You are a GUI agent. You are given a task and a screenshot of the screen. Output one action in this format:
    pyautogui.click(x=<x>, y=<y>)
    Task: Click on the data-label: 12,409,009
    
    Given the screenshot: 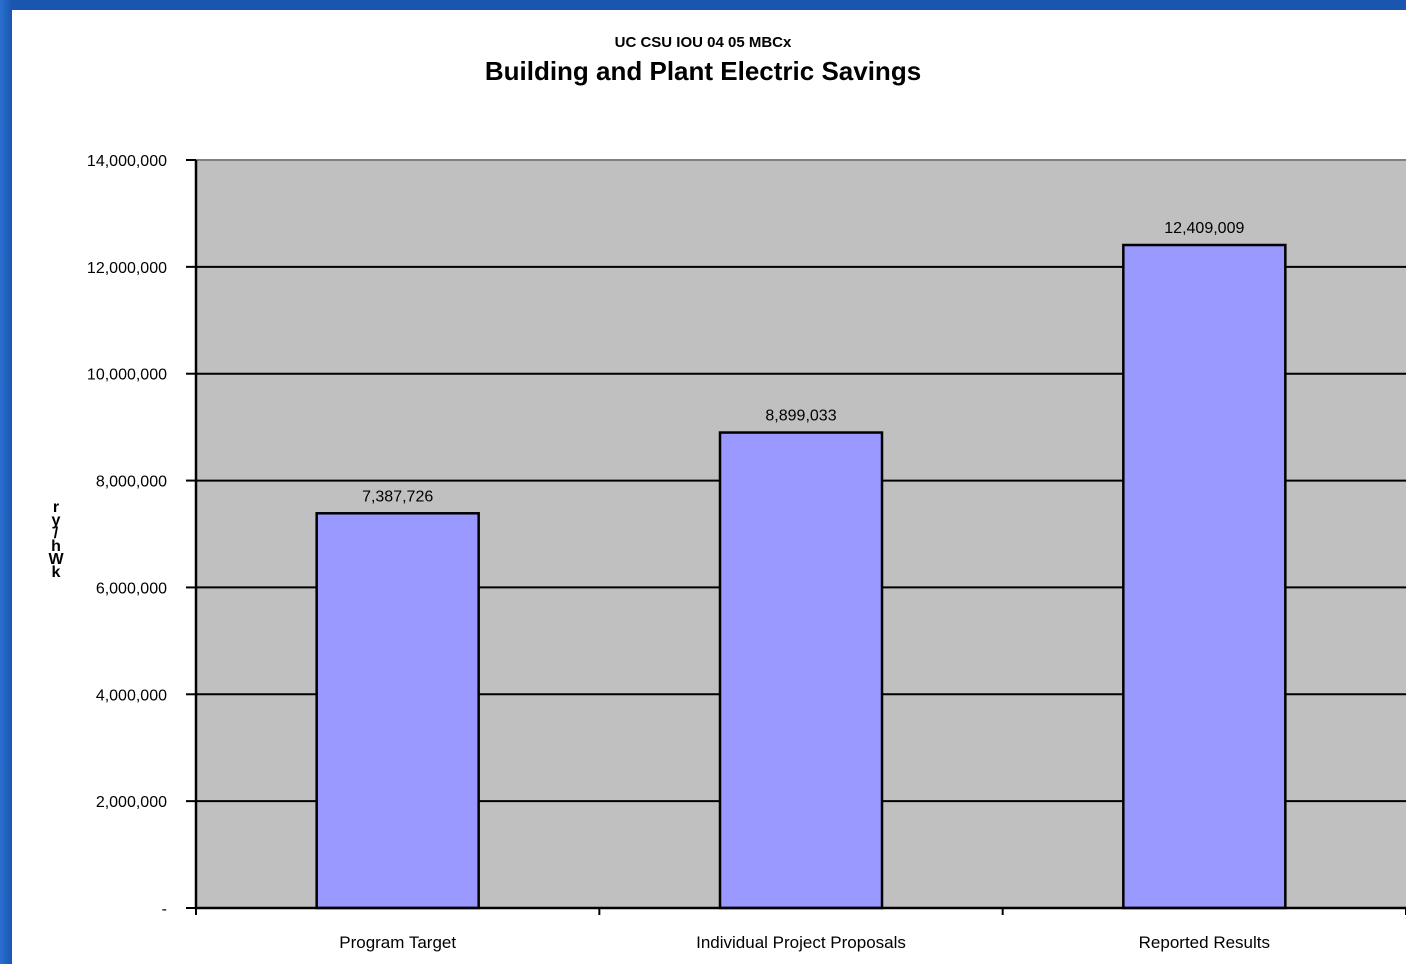 What is the action you would take?
    pyautogui.click(x=1204, y=228)
    